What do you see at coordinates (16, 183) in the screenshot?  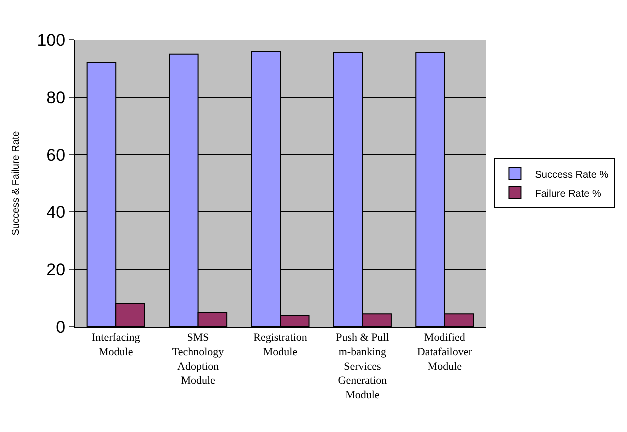 I see `y-axis-title: Success & Failure Rate` at bounding box center [16, 183].